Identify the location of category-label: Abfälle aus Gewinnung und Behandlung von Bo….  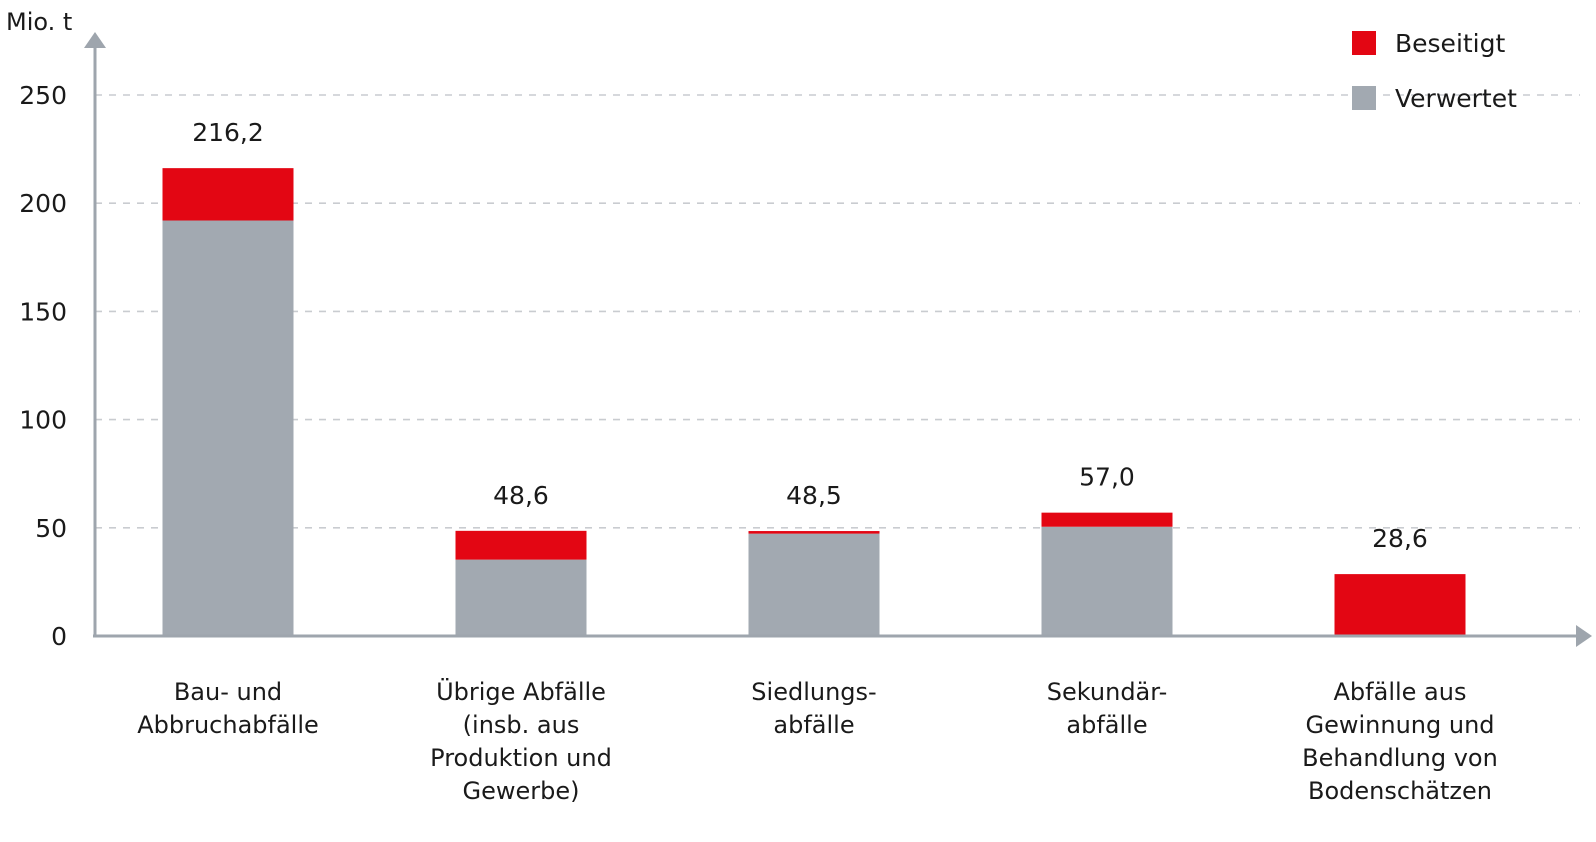
(1400, 741).